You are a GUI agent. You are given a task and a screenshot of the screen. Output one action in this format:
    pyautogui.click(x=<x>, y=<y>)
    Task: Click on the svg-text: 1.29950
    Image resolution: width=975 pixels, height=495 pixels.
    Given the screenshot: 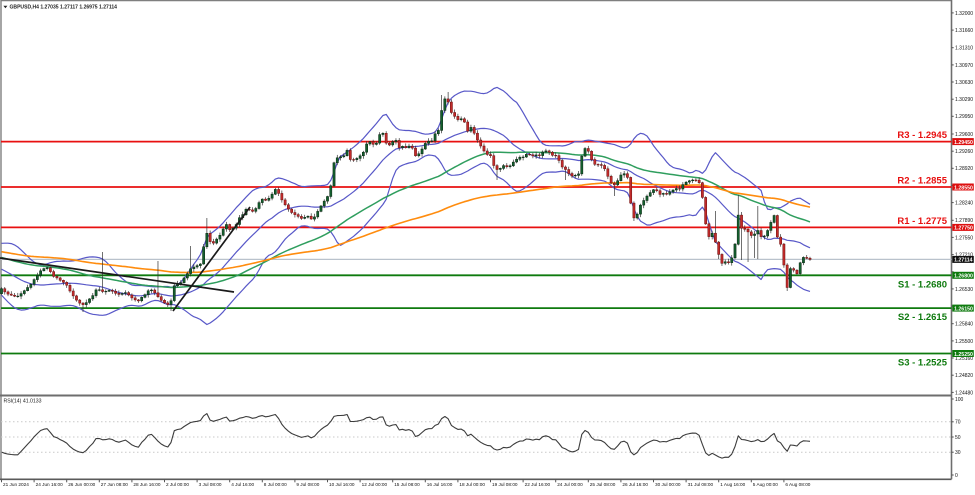 What is the action you would take?
    pyautogui.click(x=964, y=117)
    